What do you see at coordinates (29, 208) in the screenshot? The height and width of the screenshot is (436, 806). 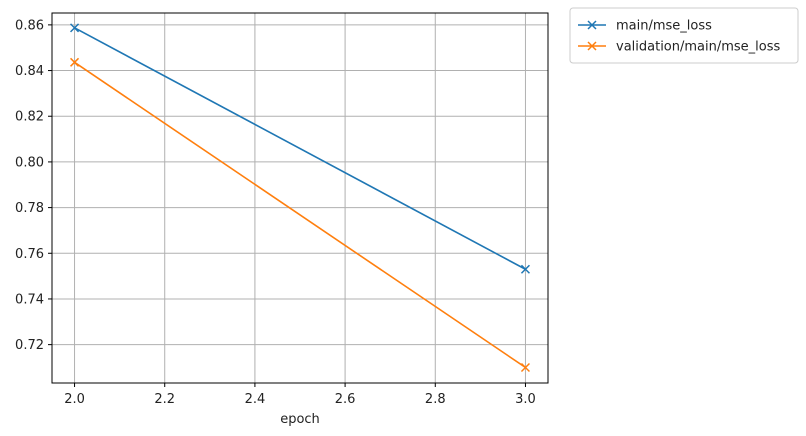 I see `y-tick-label: 0.78` at bounding box center [29, 208].